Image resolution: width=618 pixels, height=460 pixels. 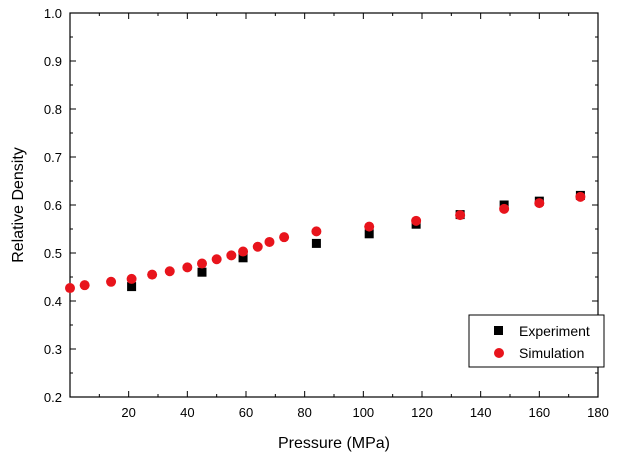 I want to click on x-axis-title: Pressure (MPa), so click(x=334, y=443).